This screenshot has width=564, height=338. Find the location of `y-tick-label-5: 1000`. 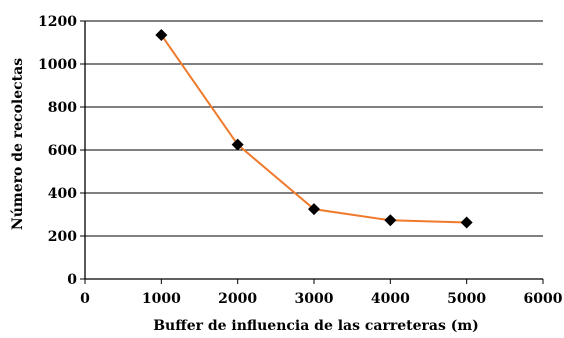

y-tick-label-5: 1000 is located at coordinates (57, 65).